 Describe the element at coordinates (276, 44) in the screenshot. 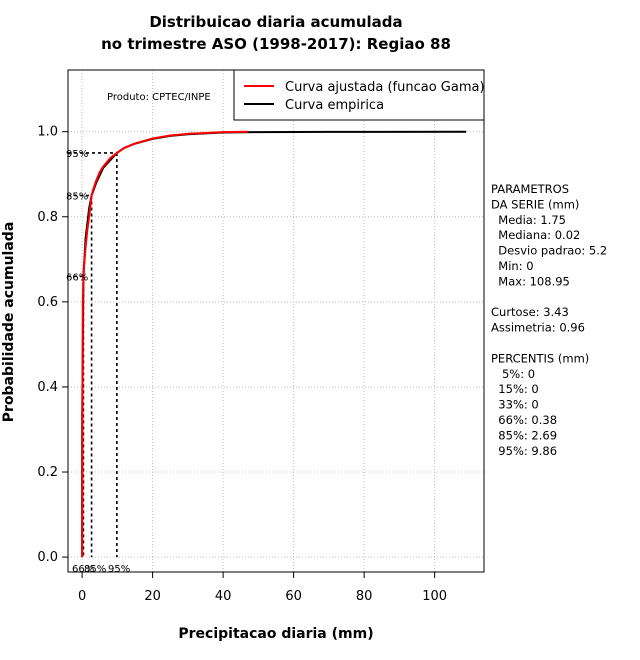

I see `chart-title-line-2: no trimestre ASO (1998-2017): Regiao 88` at that location.